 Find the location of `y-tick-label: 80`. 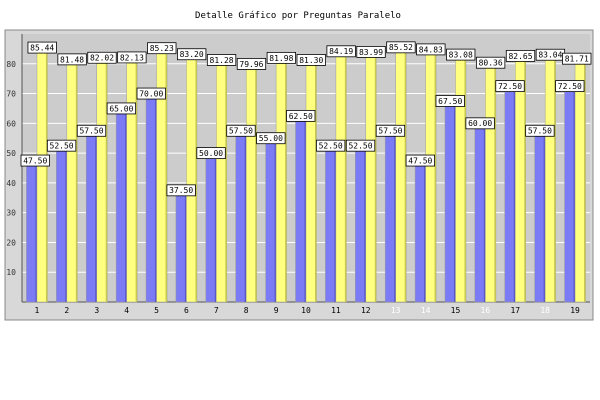

y-tick-label: 80 is located at coordinates (11, 64).